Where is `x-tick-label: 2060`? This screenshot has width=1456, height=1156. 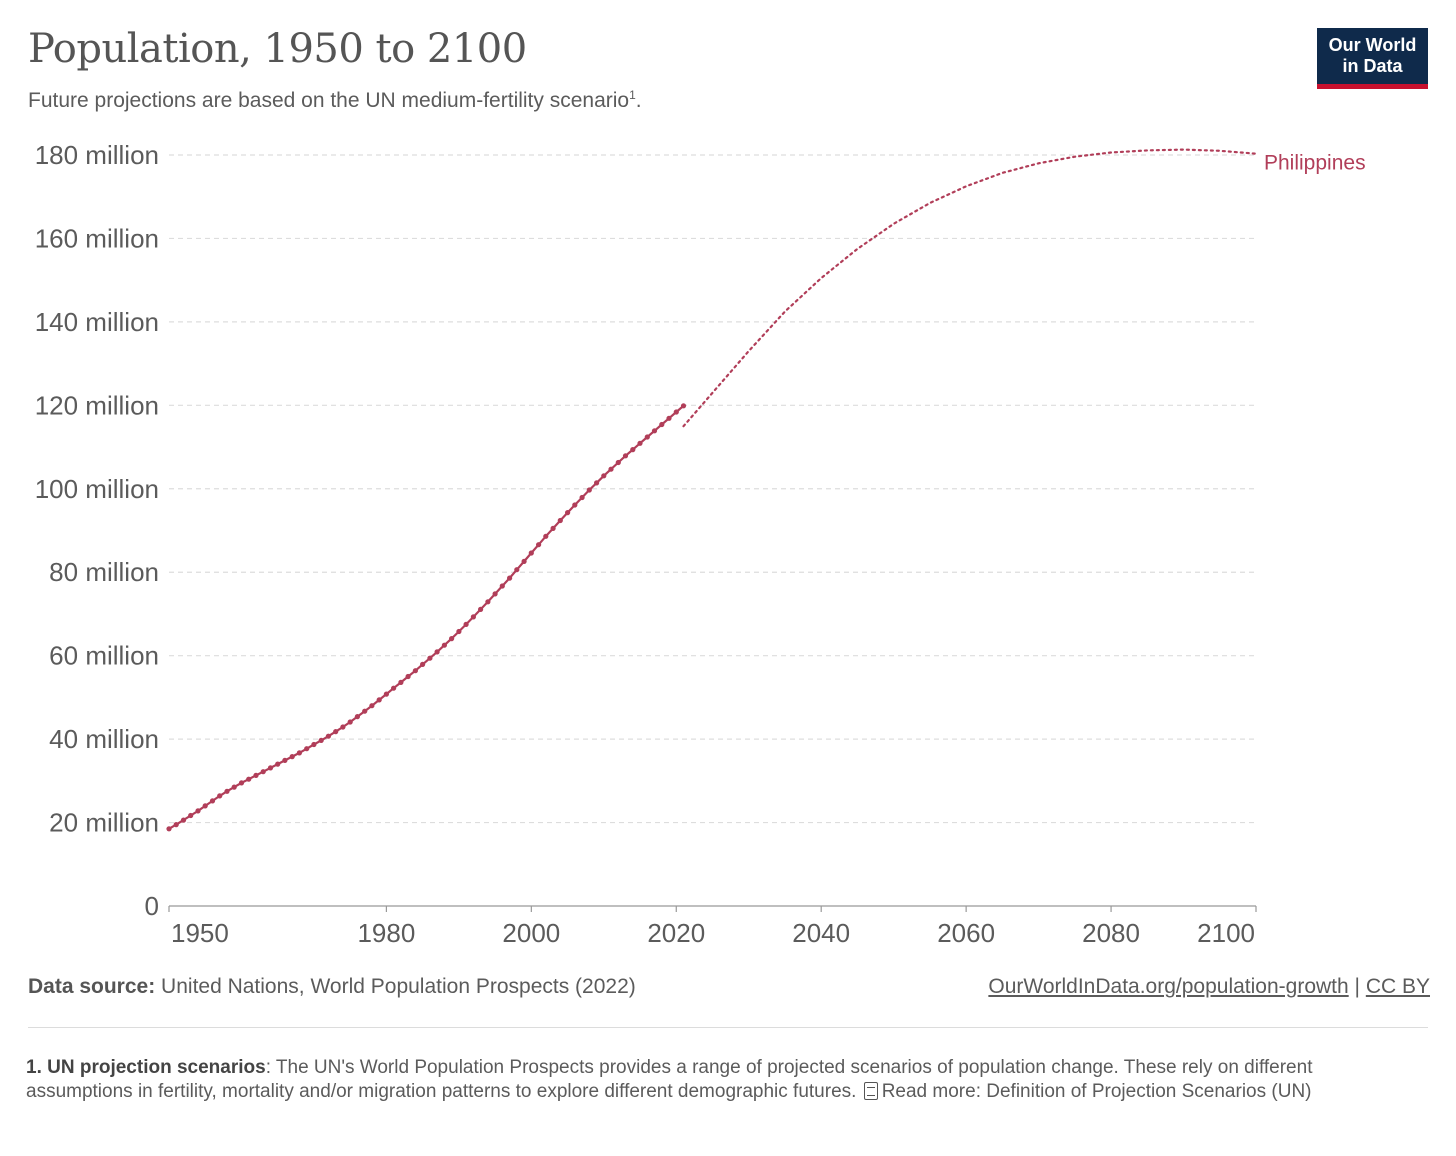
x-tick-label: 2060 is located at coordinates (966, 933).